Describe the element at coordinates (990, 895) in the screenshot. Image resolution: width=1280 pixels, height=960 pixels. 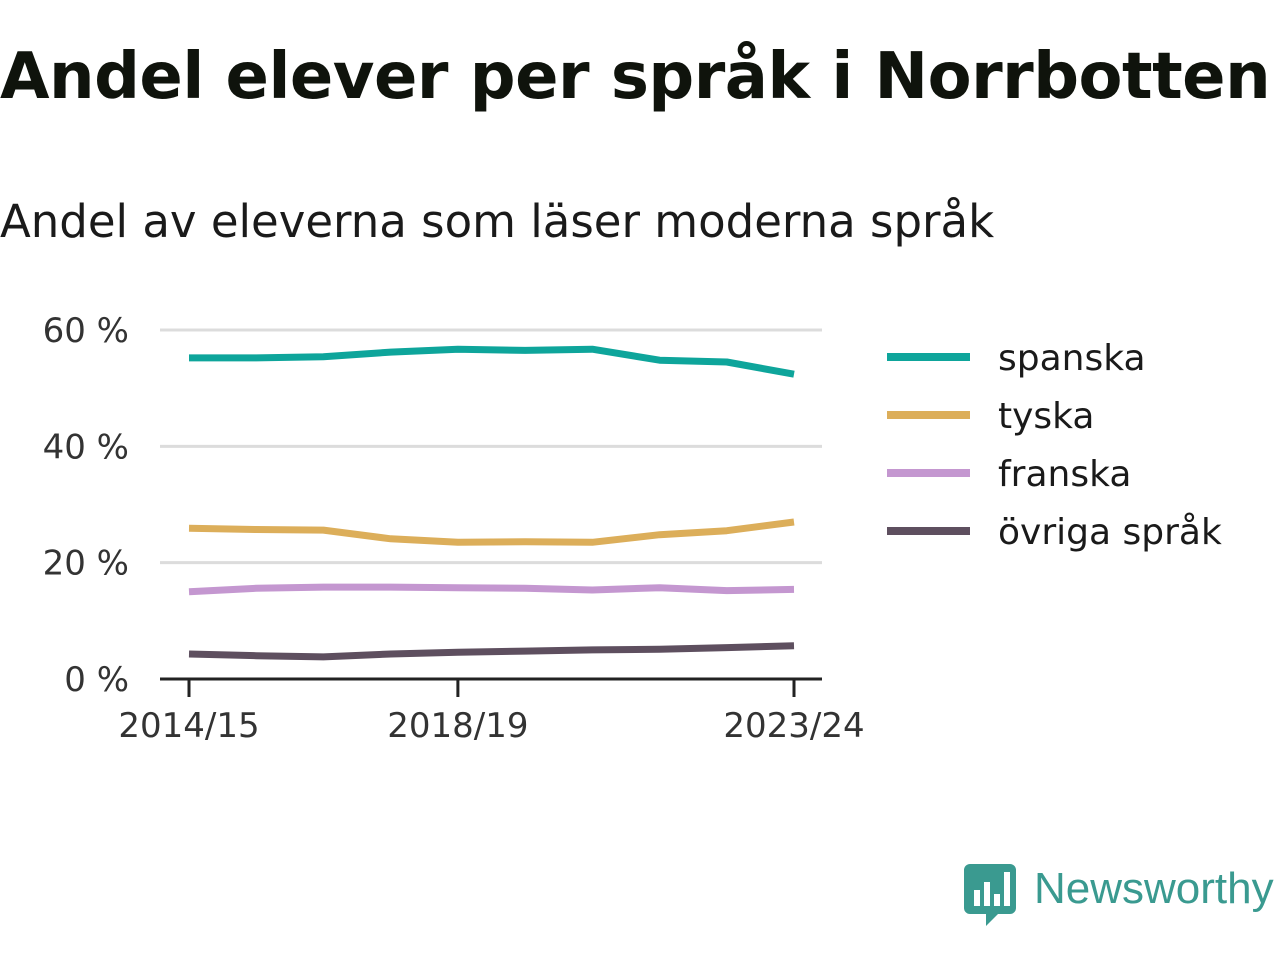
I see `newsworthy-logo-icon` at that location.